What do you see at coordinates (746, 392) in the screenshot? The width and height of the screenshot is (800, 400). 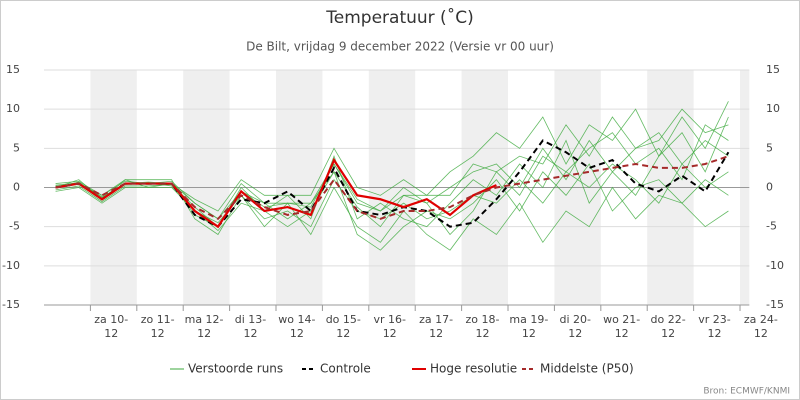 I see `source: Bron: ECMWF/KNMI` at bounding box center [746, 392].